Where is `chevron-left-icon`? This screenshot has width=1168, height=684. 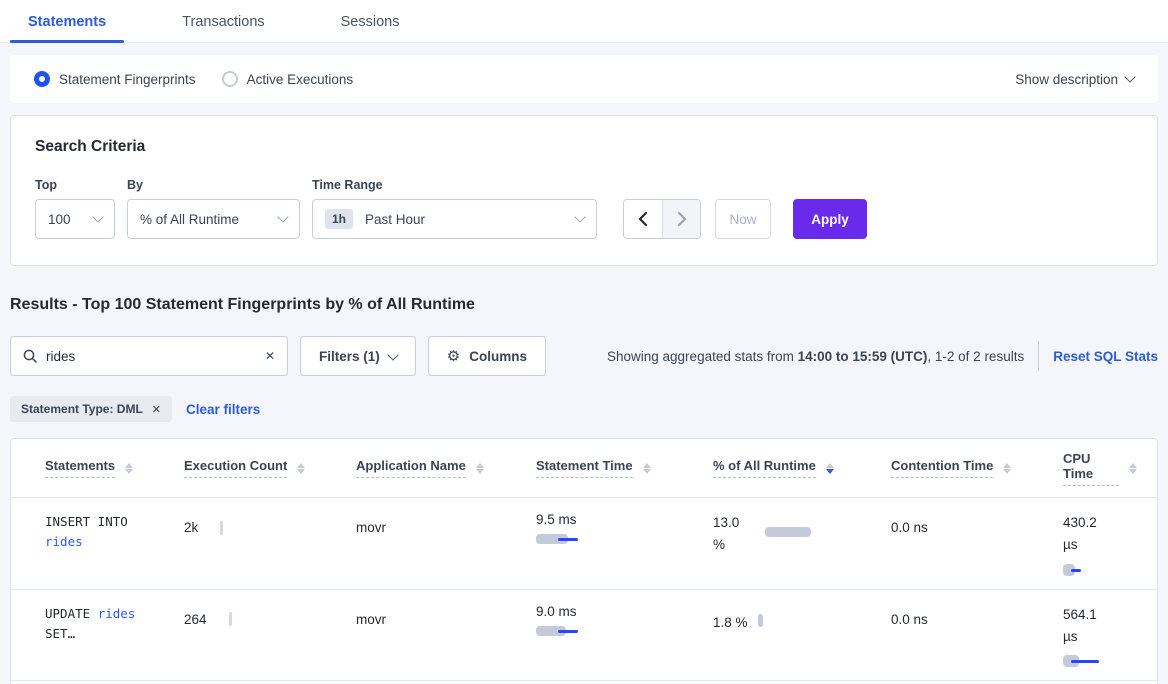
chevron-left-icon is located at coordinates (643, 219).